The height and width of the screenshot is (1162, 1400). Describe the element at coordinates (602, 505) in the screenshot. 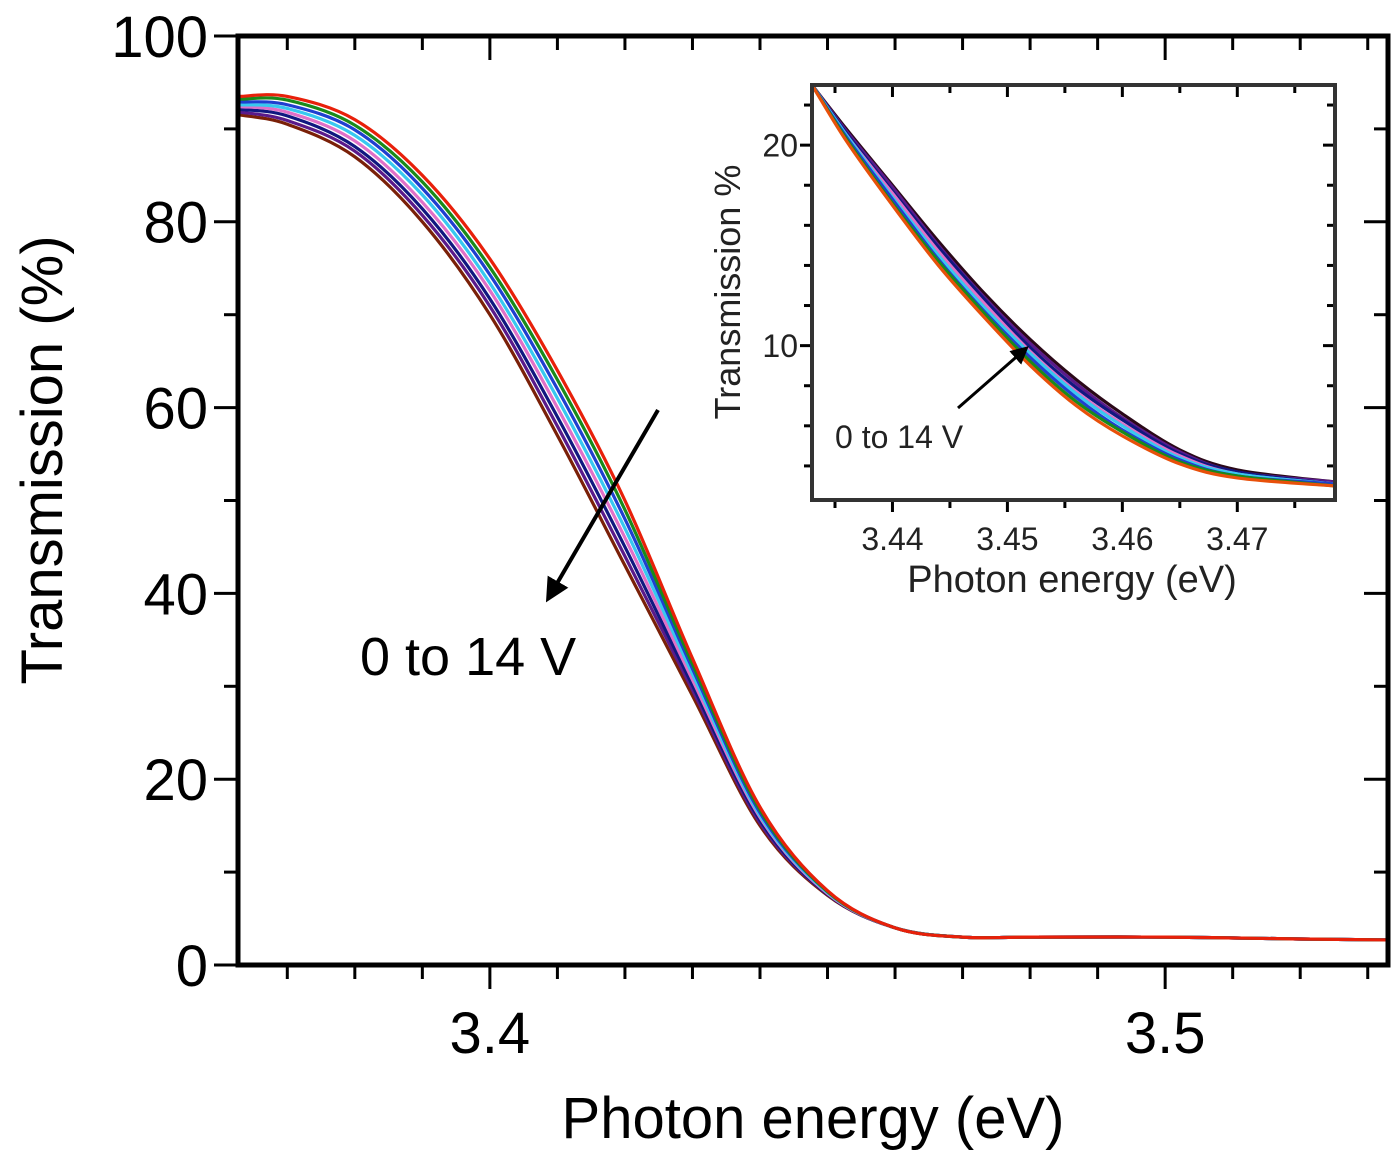

I see `main-voltage-arrow` at that location.